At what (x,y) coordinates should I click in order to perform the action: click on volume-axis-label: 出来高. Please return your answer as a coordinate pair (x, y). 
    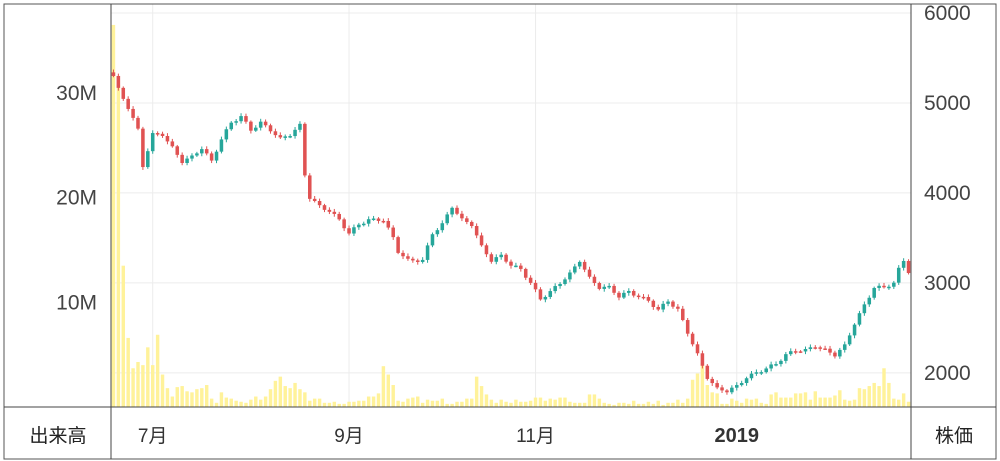
    Looking at the image, I should click on (57, 436).